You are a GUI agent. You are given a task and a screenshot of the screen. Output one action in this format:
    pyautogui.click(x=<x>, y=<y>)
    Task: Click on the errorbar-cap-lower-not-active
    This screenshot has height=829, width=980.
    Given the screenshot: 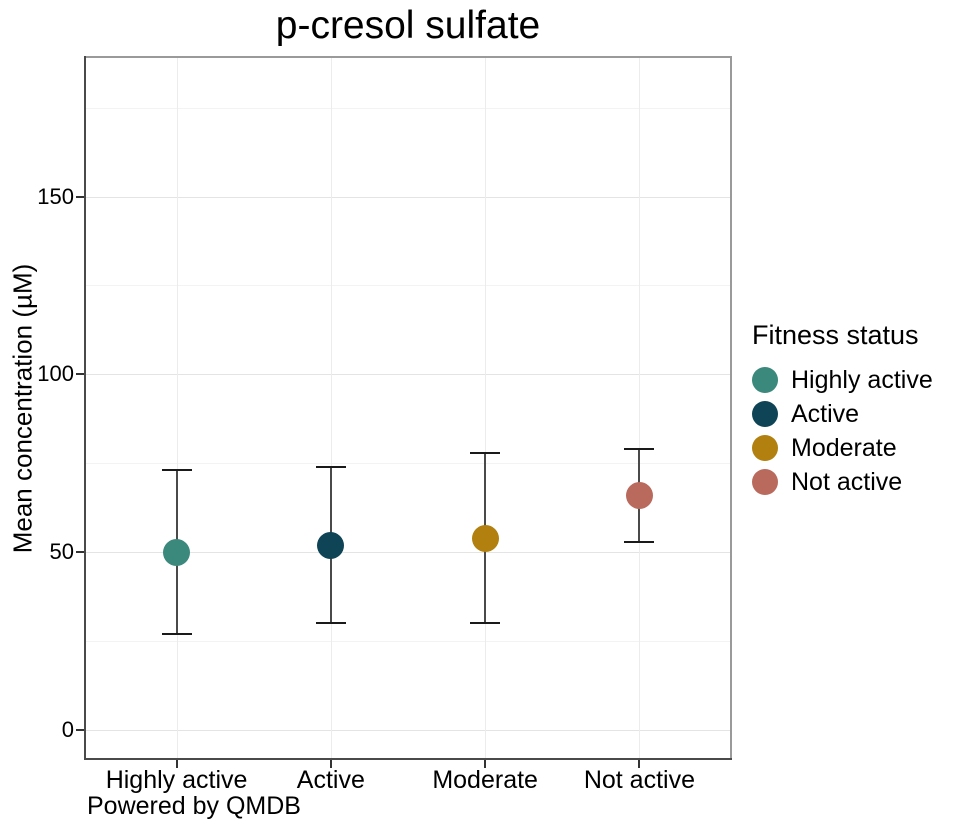 What is the action you would take?
    pyautogui.click(x=639, y=541)
    